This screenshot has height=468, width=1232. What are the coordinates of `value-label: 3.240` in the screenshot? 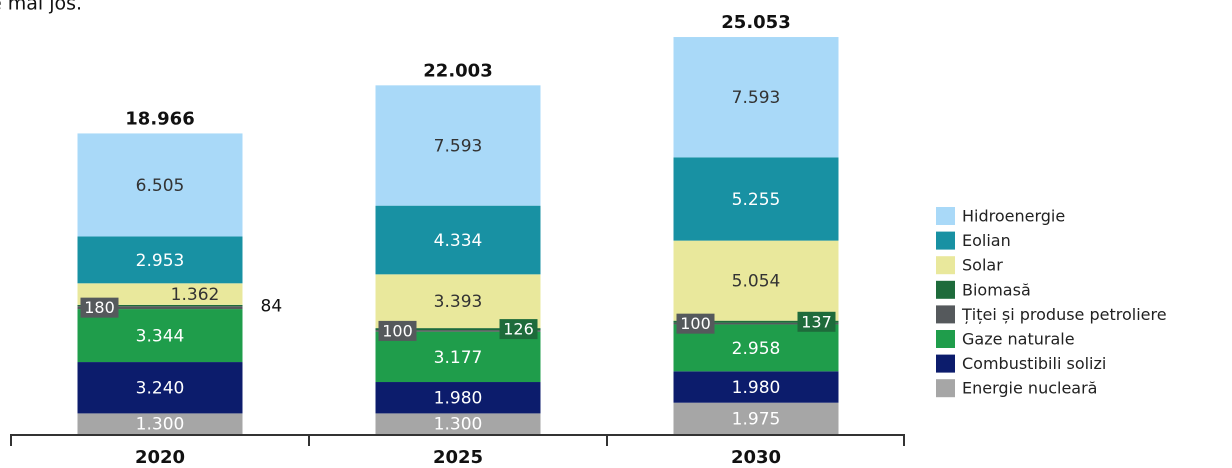 It's located at (160, 389).